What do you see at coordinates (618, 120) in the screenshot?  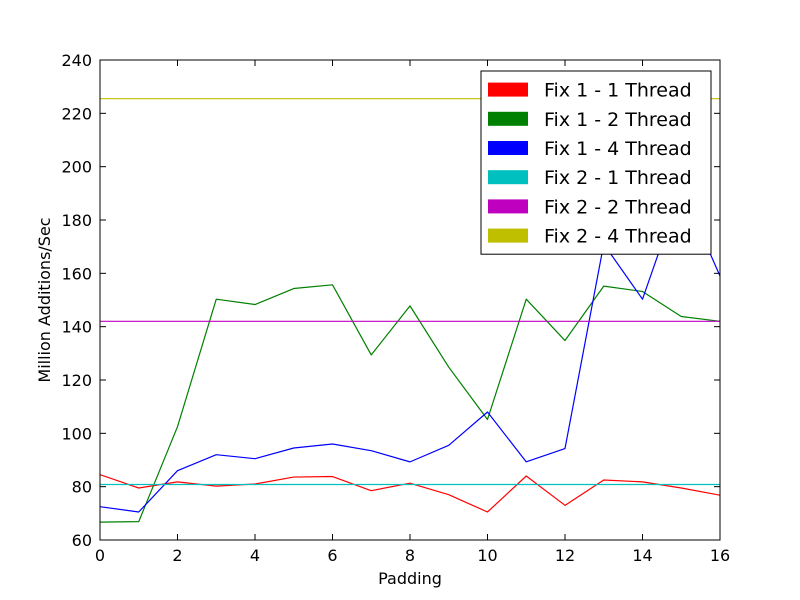 I see `legend-label: Fix 1 - 2 Thread` at bounding box center [618, 120].